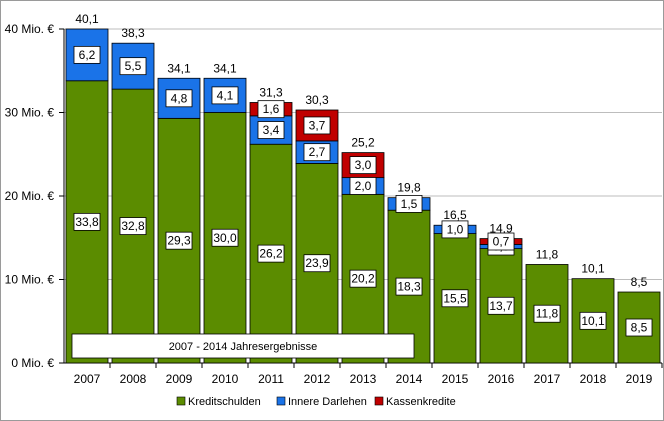  I want to click on y-tick-label: 30 Mio. €, so click(30, 113).